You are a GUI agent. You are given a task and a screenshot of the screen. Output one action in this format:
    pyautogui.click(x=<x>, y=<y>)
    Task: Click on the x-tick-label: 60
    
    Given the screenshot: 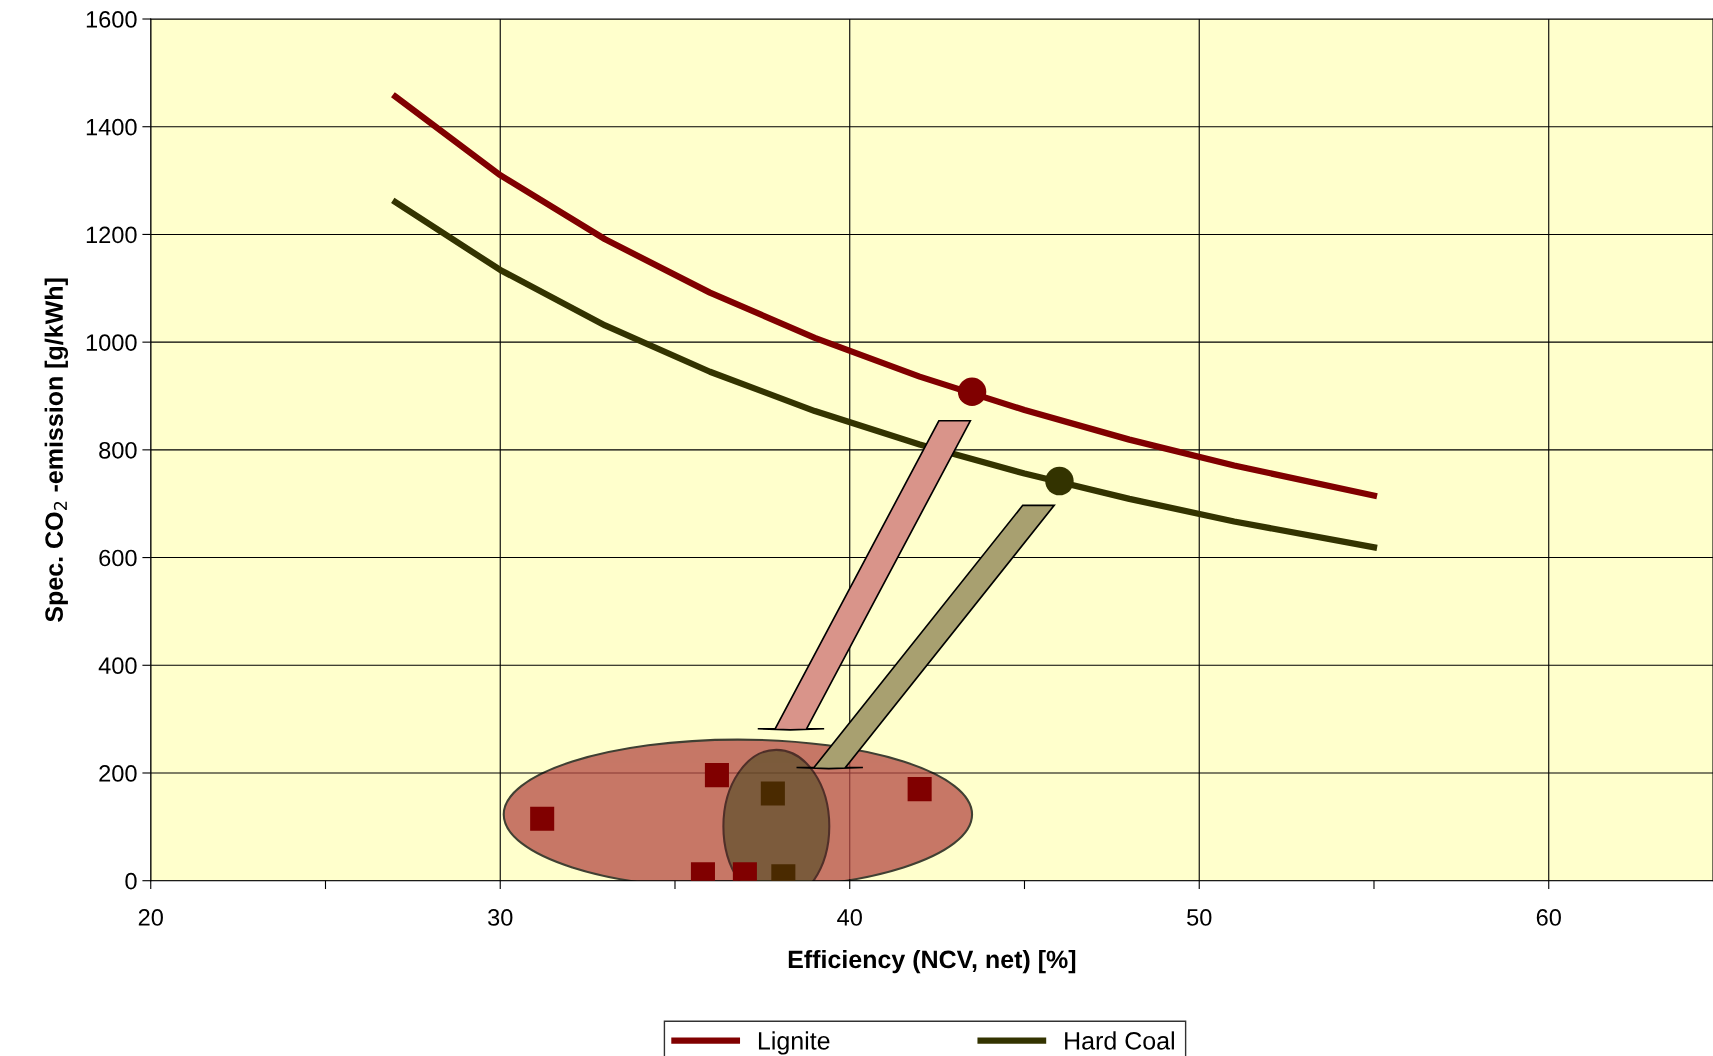 What is the action you would take?
    pyautogui.click(x=1548, y=917)
    